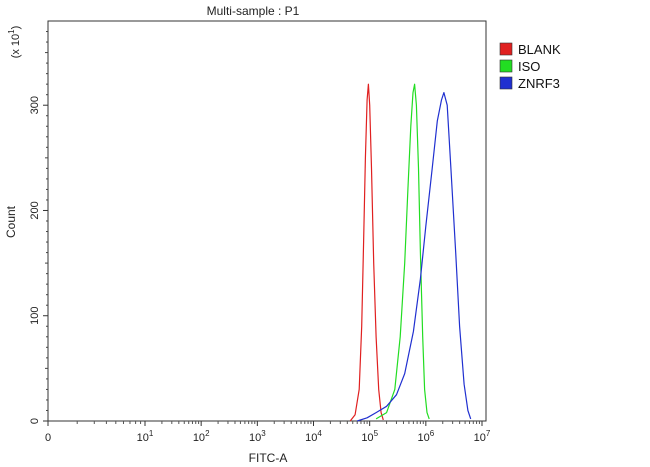 This screenshot has width=650, height=467. What do you see at coordinates (16, 46) in the screenshot?
I see `y-multiplier-prefix: (x 10` at bounding box center [16, 46].